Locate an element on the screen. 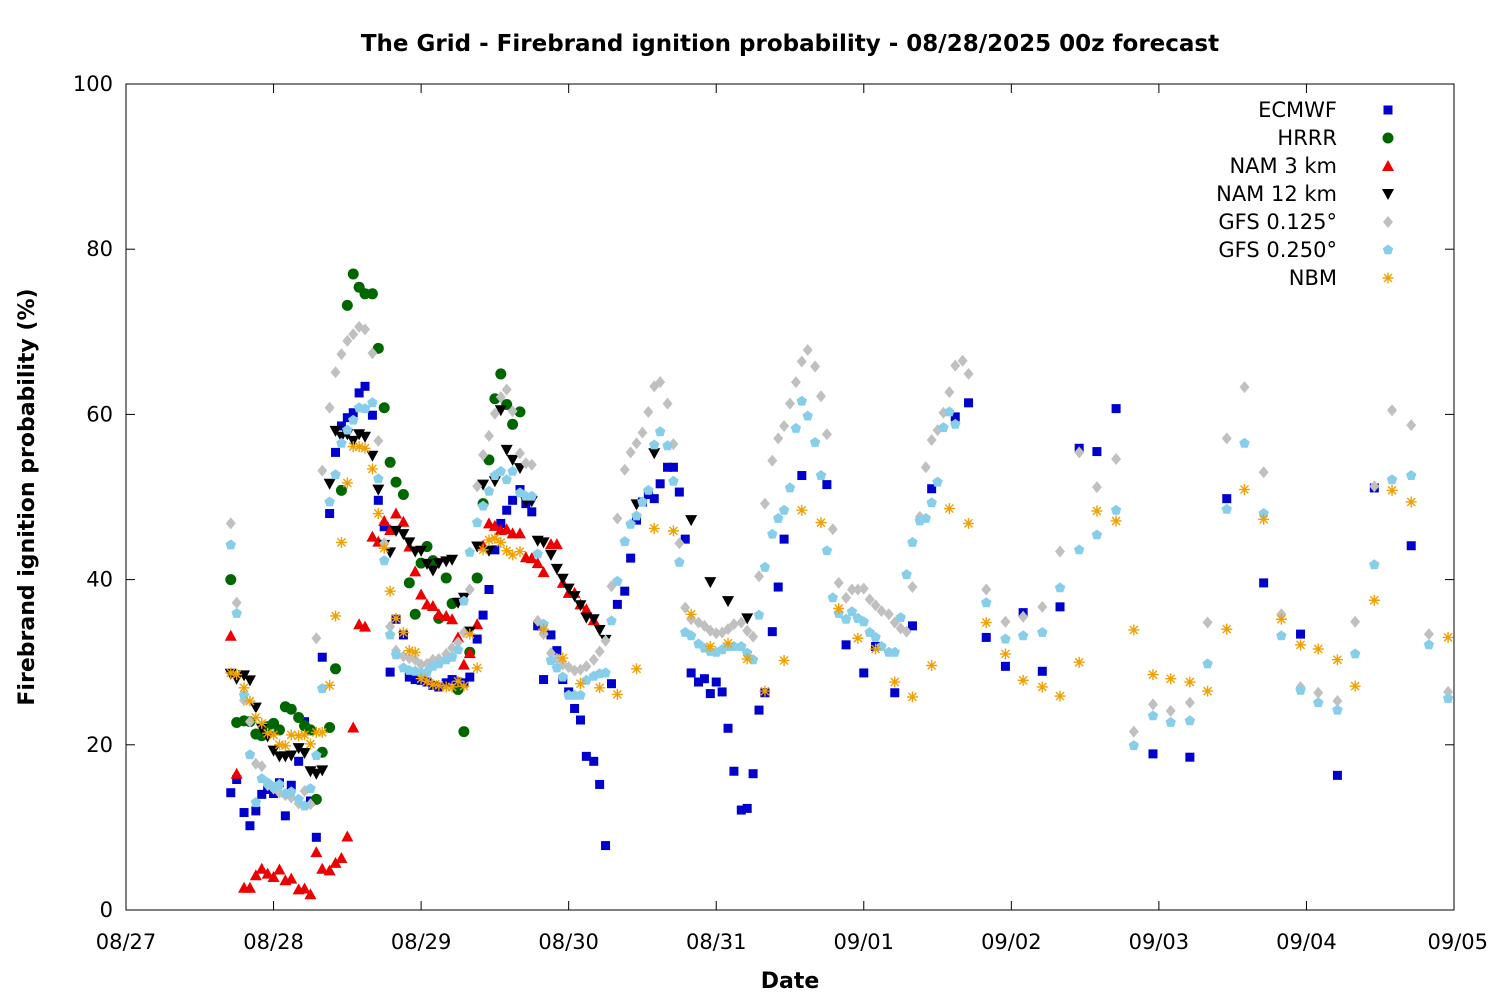  legend-label: HRRR is located at coordinates (1307, 138).